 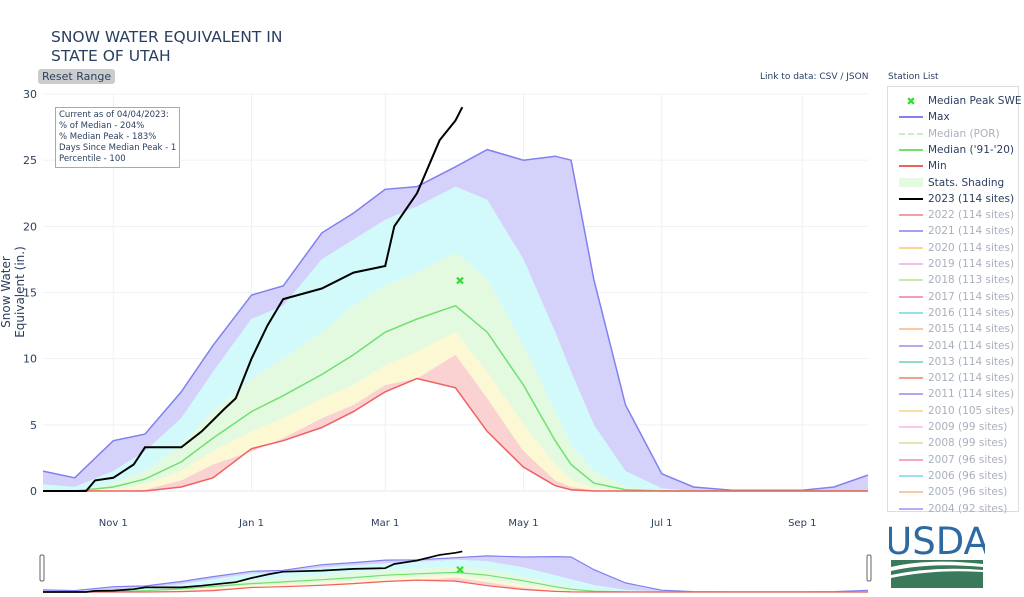 What do you see at coordinates (828, 77) in the screenshot?
I see `csv-link: CSV` at bounding box center [828, 77].